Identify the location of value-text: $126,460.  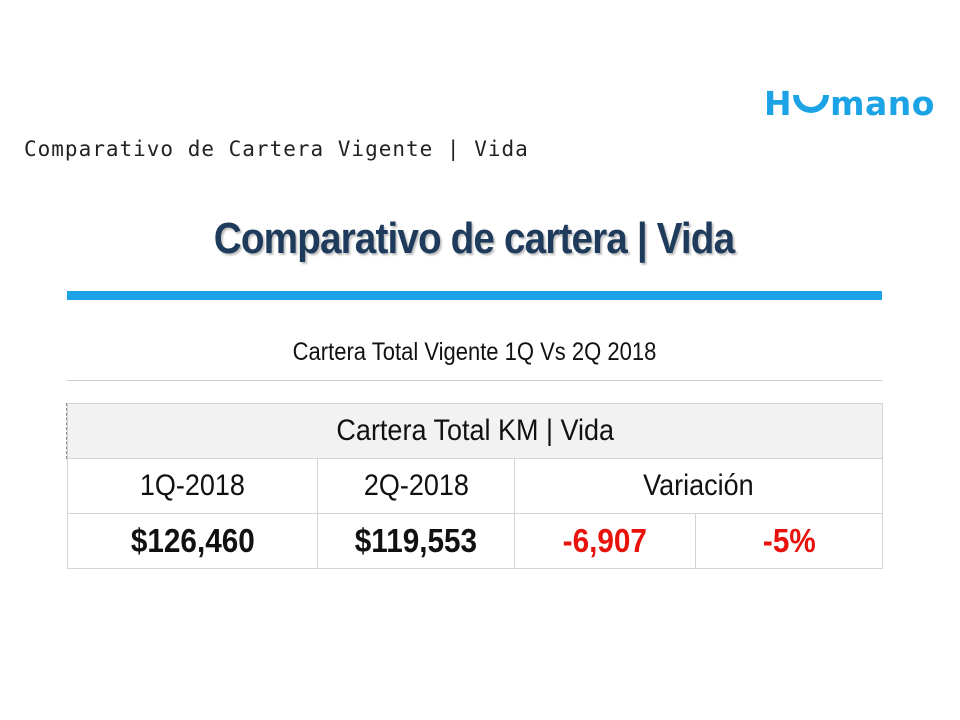
(192, 540).